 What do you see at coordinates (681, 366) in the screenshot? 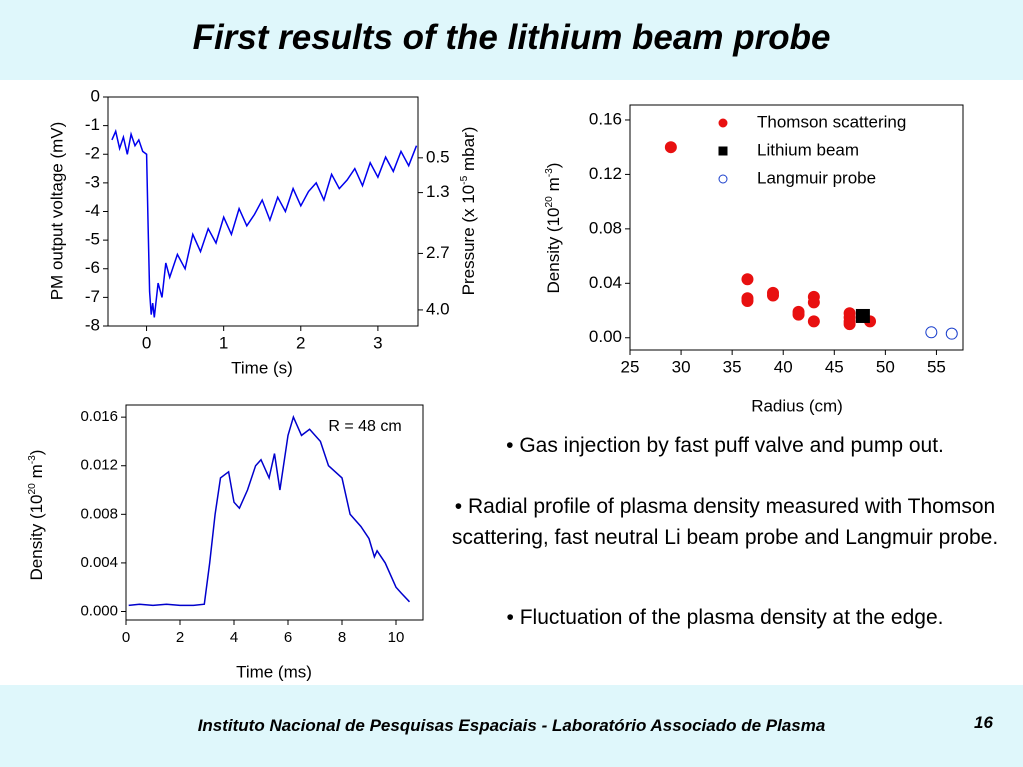
I see `x-tick-label: 30` at bounding box center [681, 366].